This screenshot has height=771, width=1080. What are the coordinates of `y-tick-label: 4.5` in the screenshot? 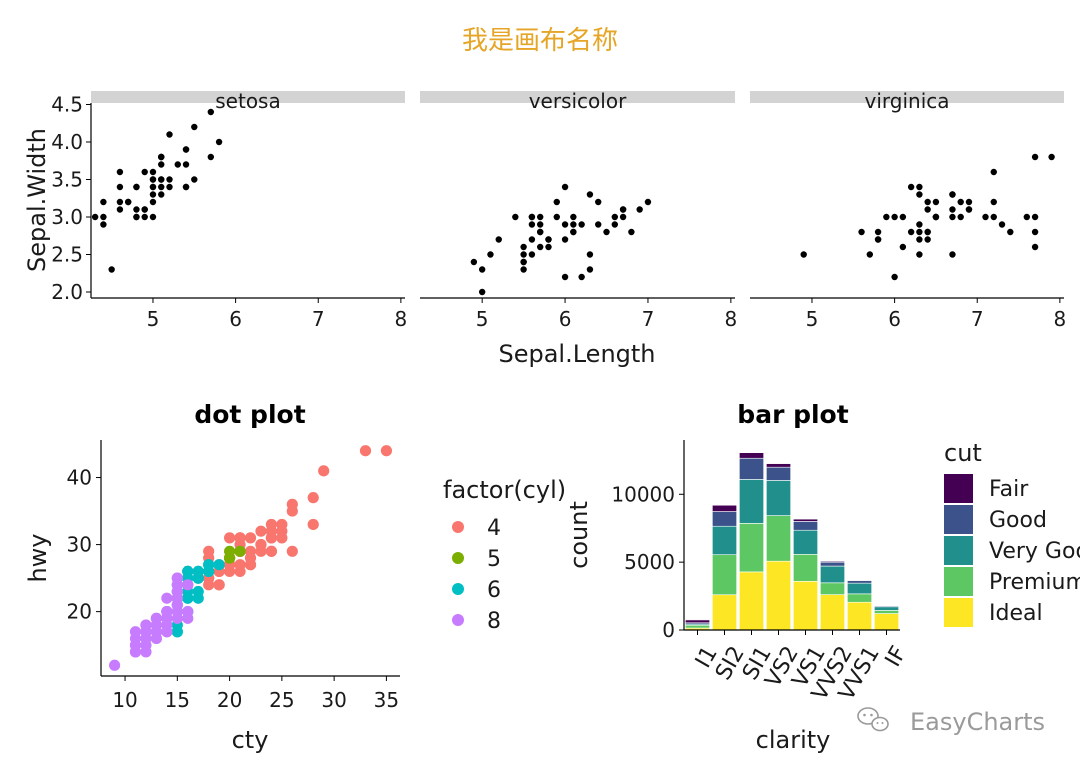 It's located at (67, 105).